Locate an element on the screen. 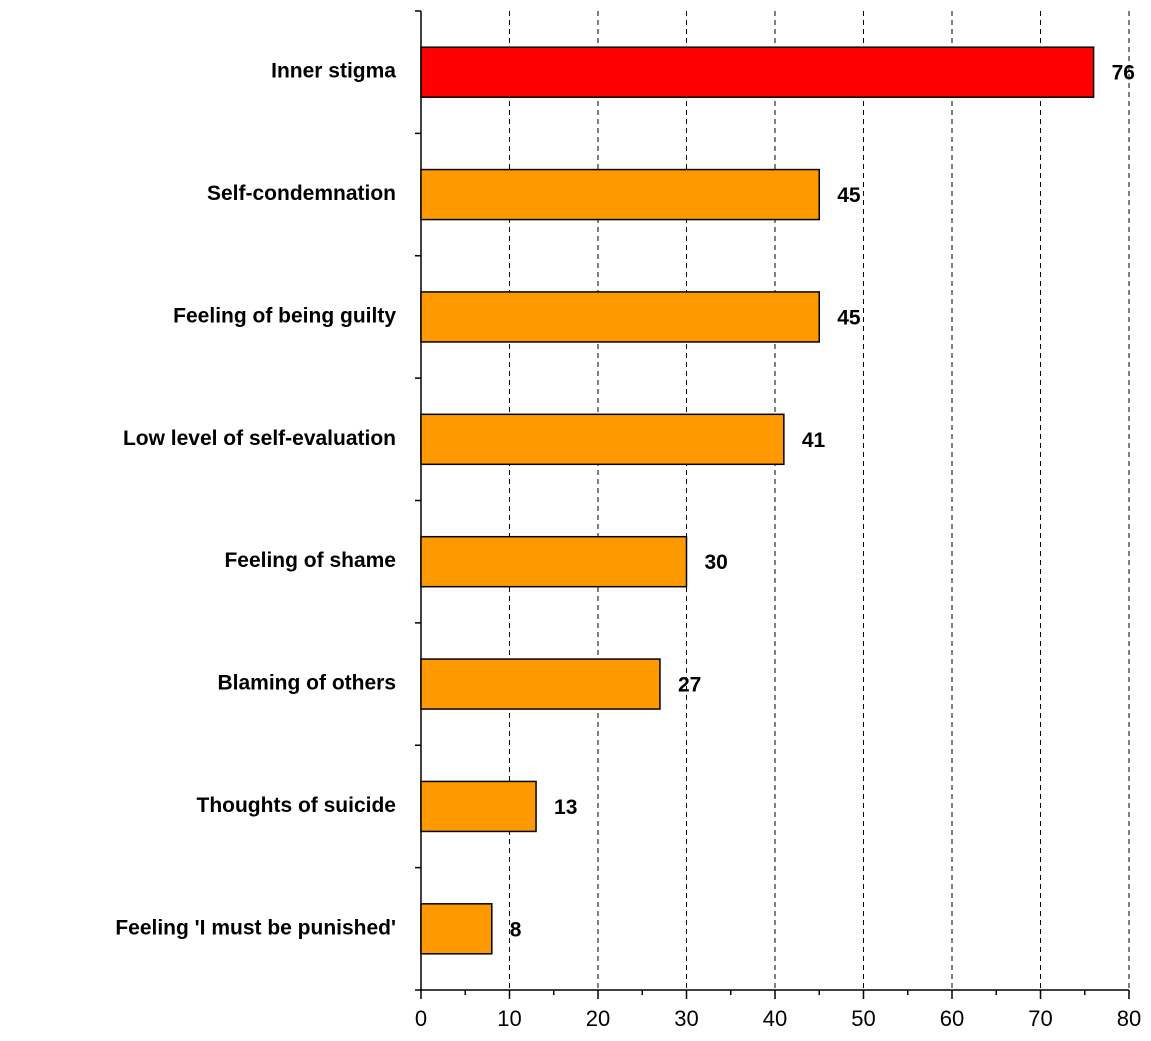 The height and width of the screenshot is (1041, 1151). category-label: Thoughts of suicide is located at coordinates (297, 805).